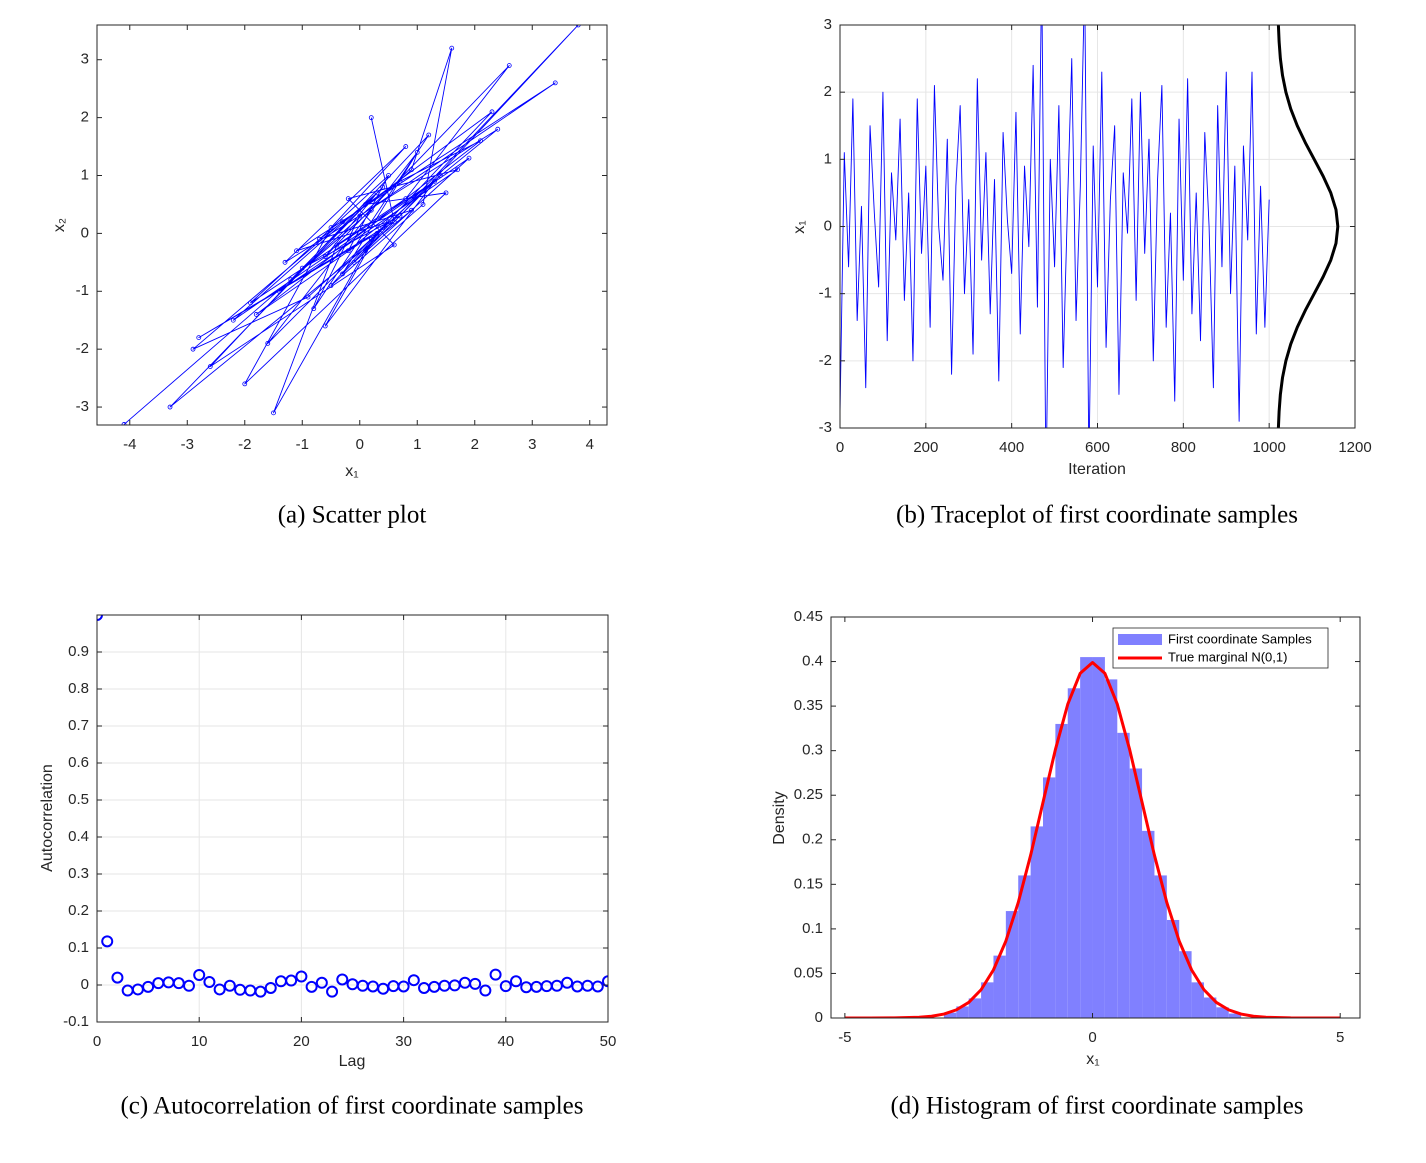 This screenshot has width=1426, height=1163. What do you see at coordinates (1227, 656) in the screenshot?
I see `legend-label: True marginal N(0,1)` at bounding box center [1227, 656].